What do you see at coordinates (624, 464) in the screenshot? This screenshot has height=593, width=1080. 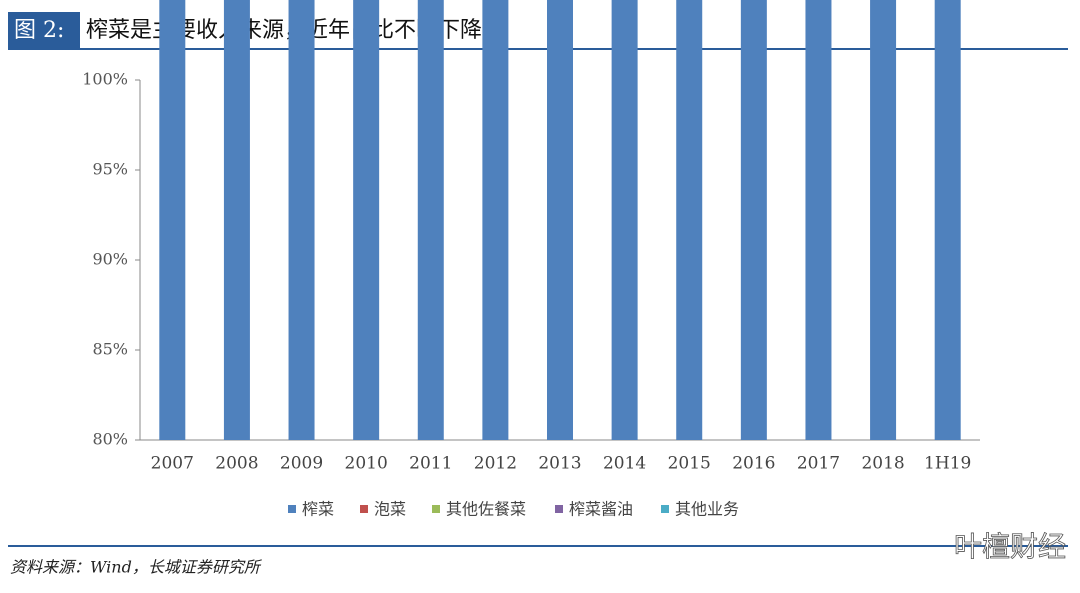 I see `x-tick-label: 2014` at bounding box center [624, 464].